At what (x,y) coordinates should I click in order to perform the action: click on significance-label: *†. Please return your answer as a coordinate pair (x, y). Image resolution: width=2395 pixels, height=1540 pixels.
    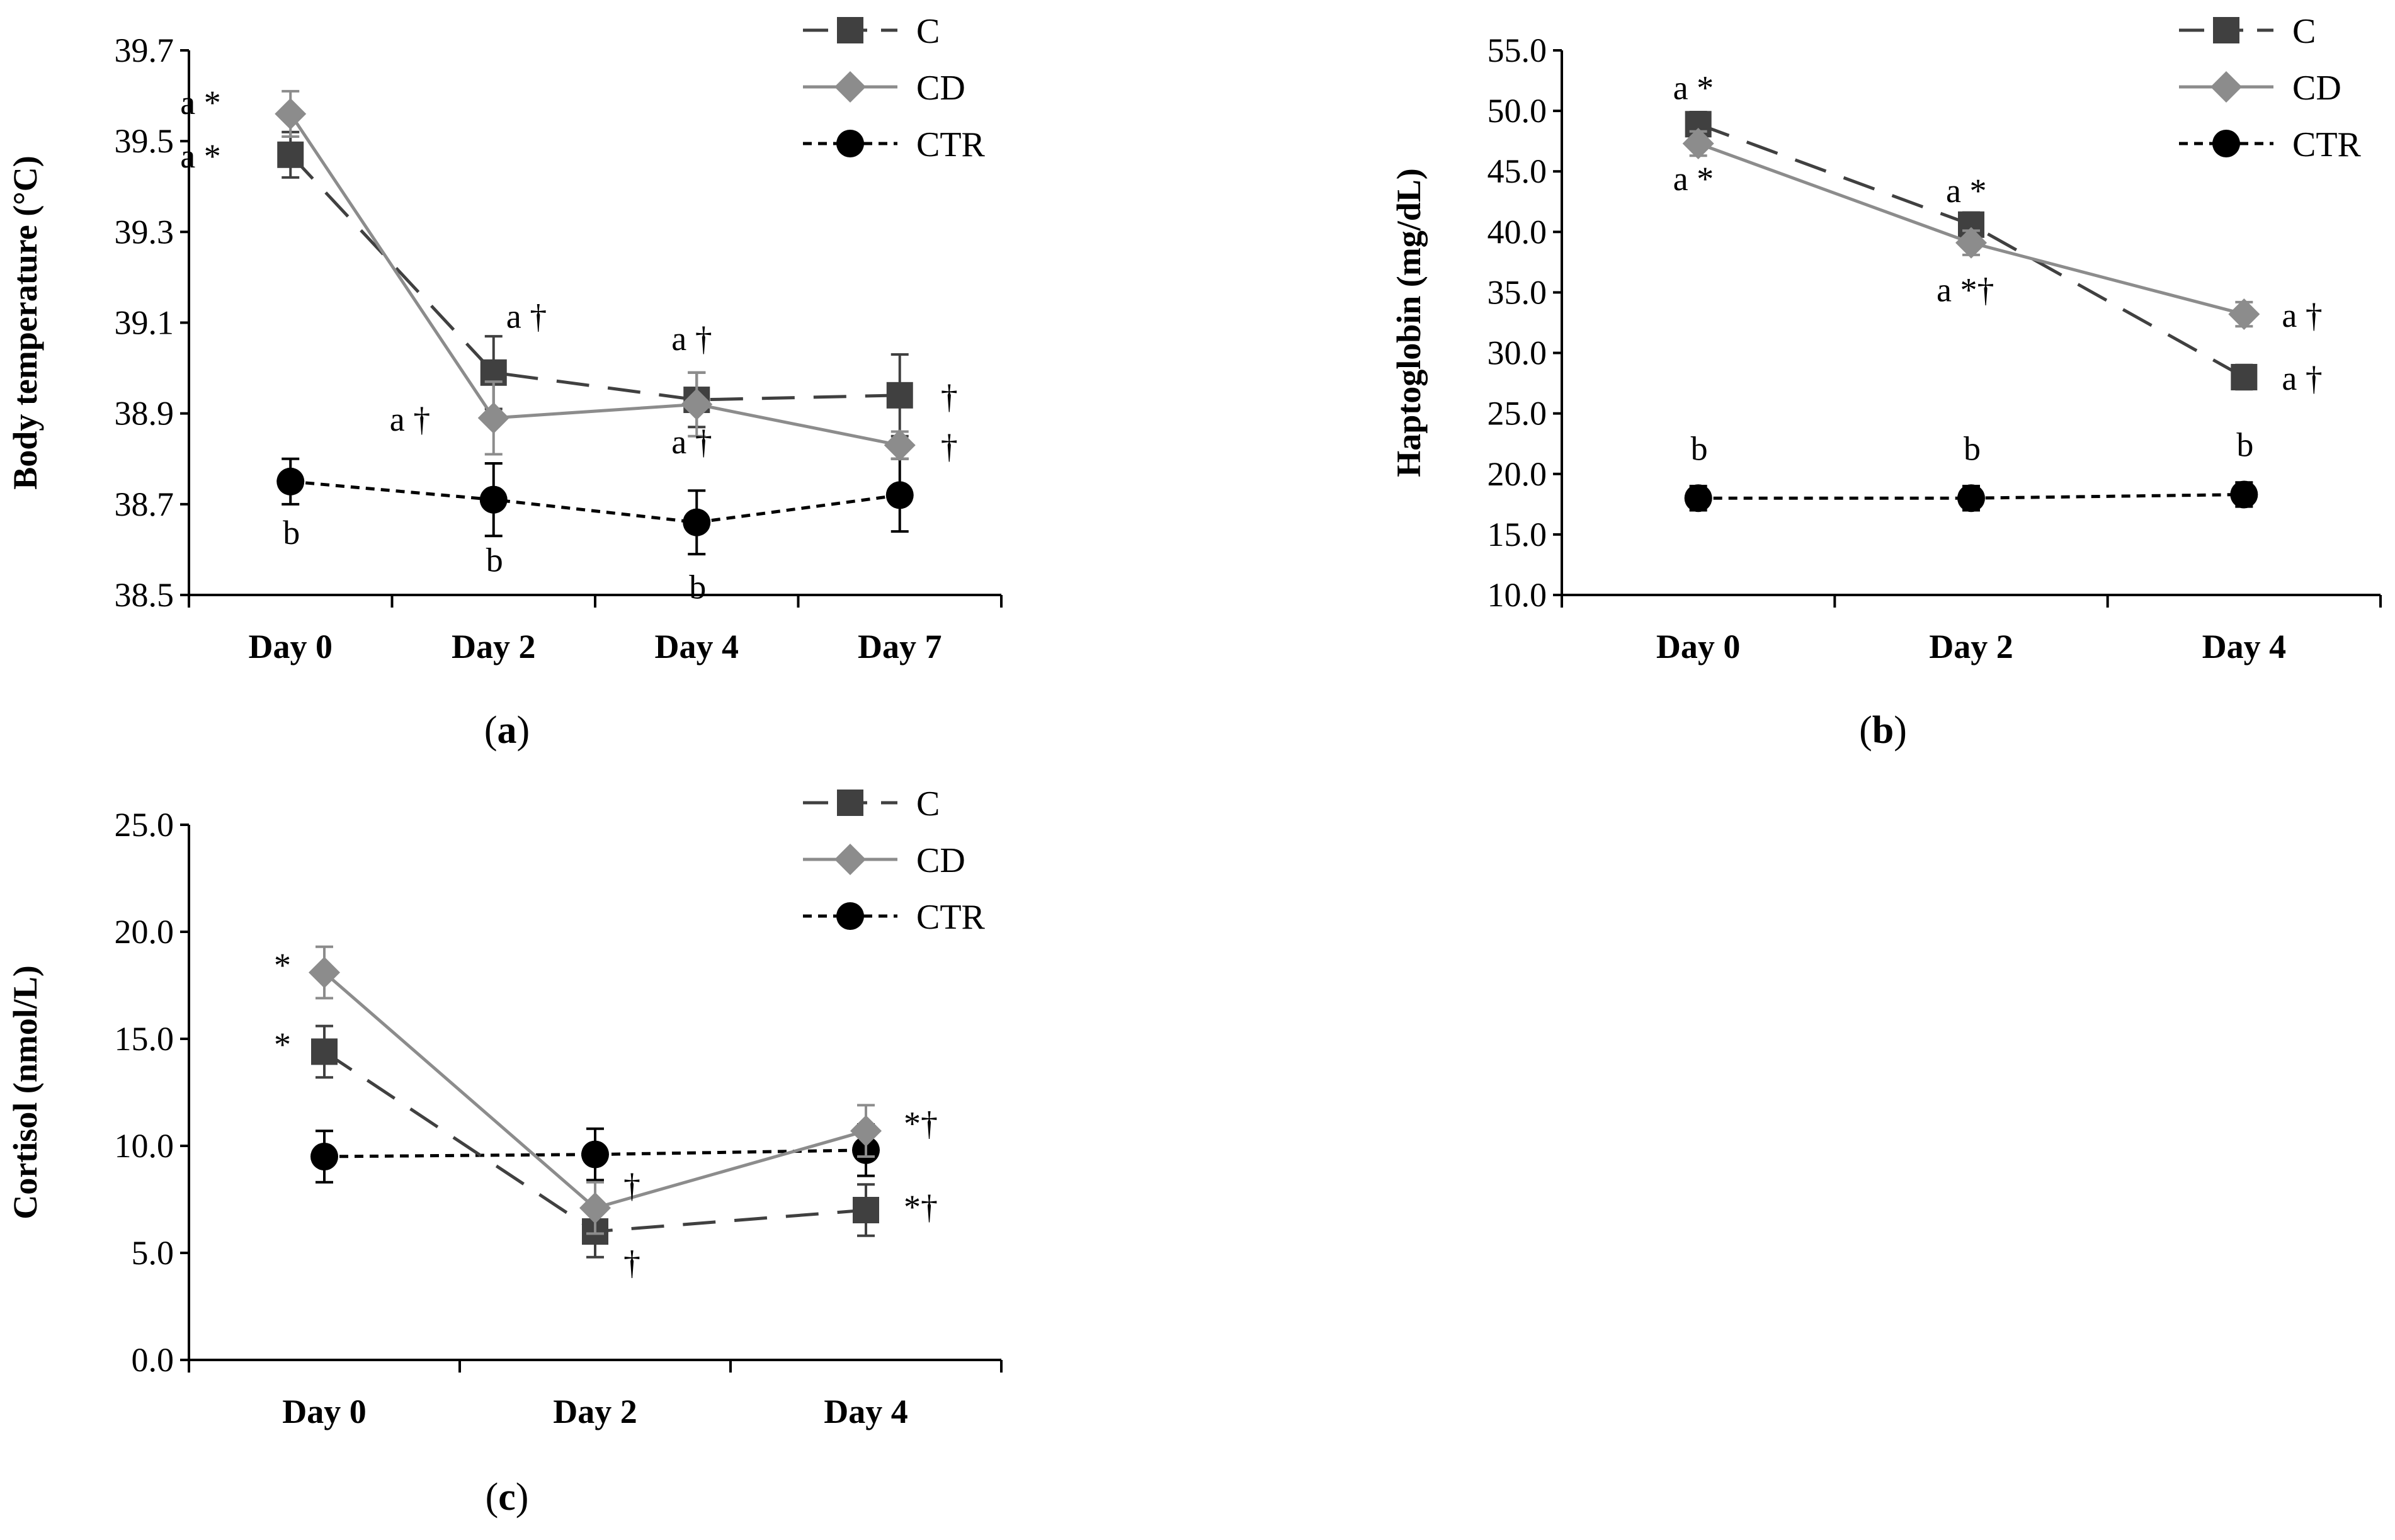
    Looking at the image, I should click on (921, 1207).